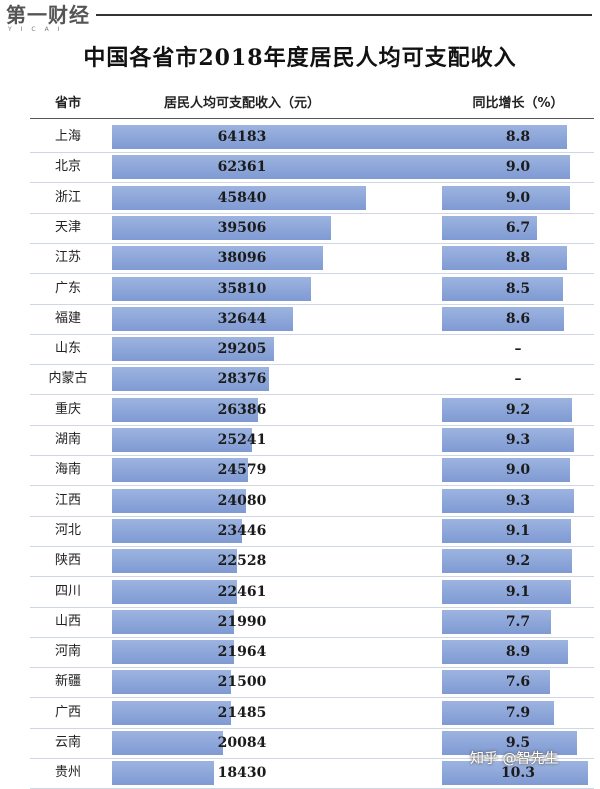  What do you see at coordinates (312, 501) in the screenshot?
I see `table-row: 江西 24080 9.3` at bounding box center [312, 501].